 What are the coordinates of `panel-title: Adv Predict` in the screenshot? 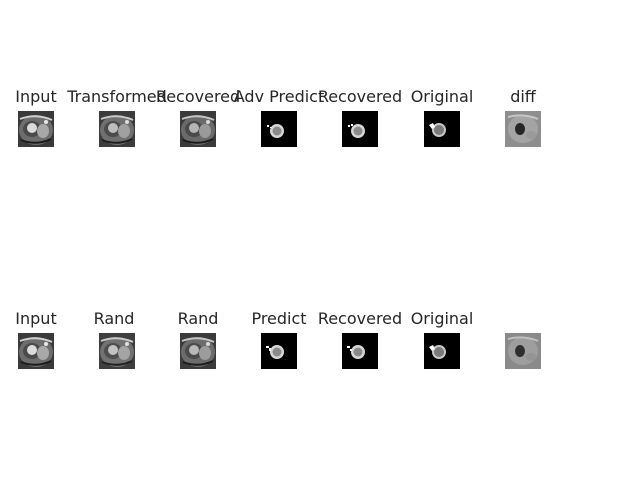 It's located at (279, 96).